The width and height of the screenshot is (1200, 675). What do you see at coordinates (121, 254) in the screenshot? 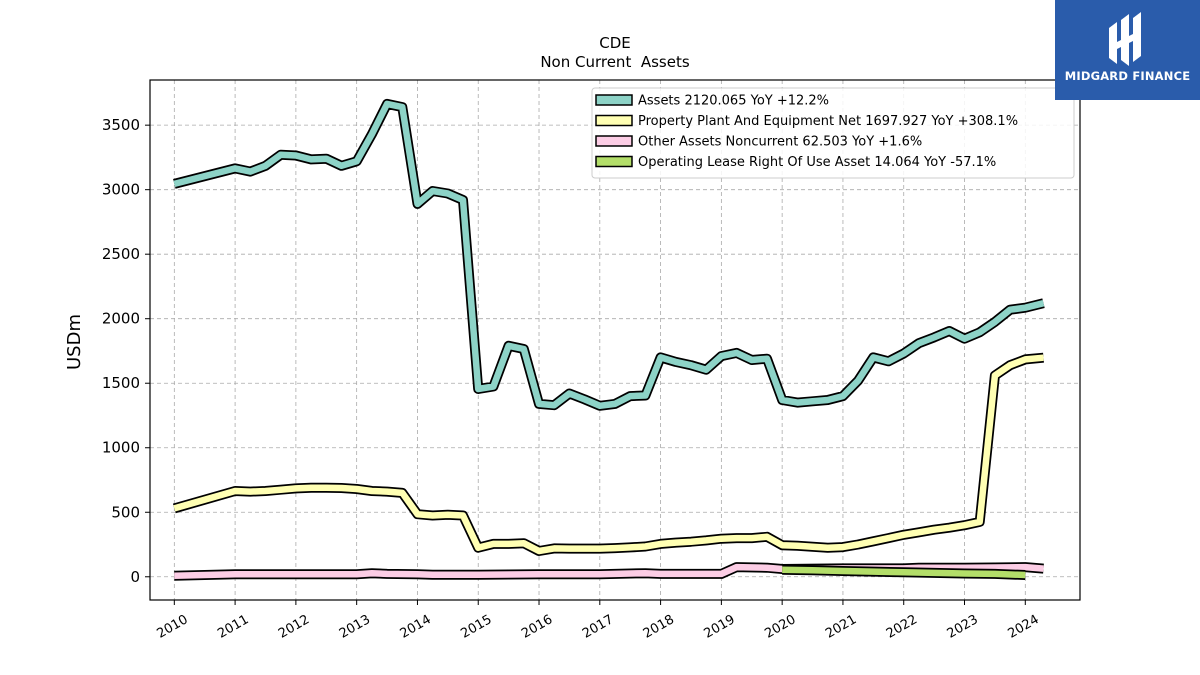
I see `y-tick-label: 2500` at bounding box center [121, 254].